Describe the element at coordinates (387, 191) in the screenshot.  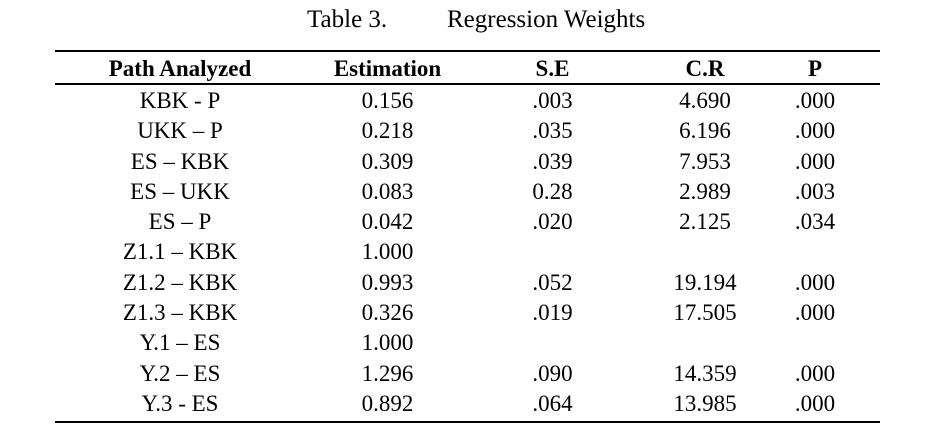
I see `estimation-cell: 0.083` at that location.